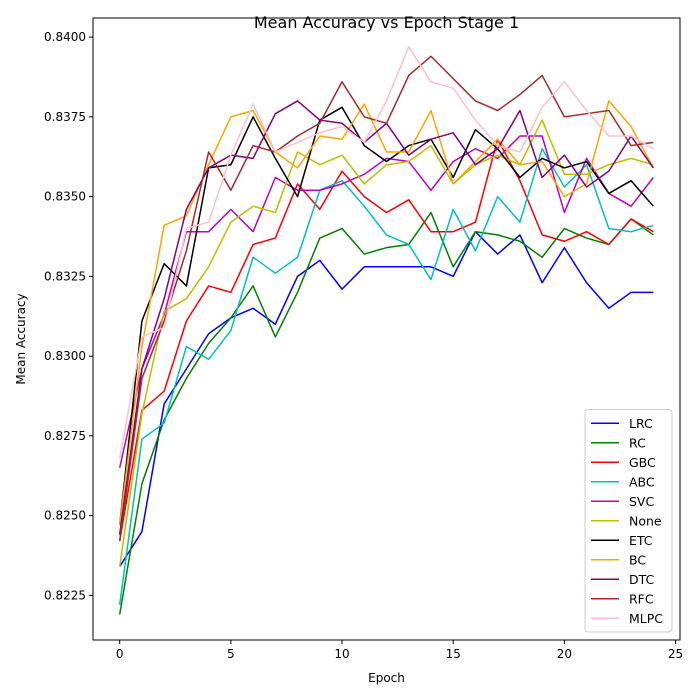 Image resolution: width=700 pixels, height=700 pixels. What do you see at coordinates (641, 423) in the screenshot?
I see `legend-label-lrc: LRC` at bounding box center [641, 423].